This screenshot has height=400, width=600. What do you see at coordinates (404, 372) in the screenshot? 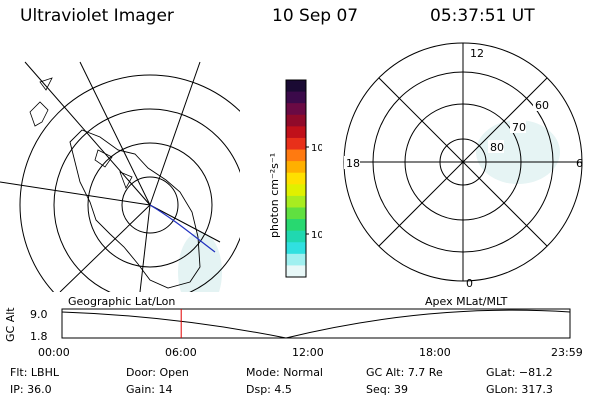
I see `status-gc-alt: GC Alt: 7.7 Re` at bounding box center [404, 372].